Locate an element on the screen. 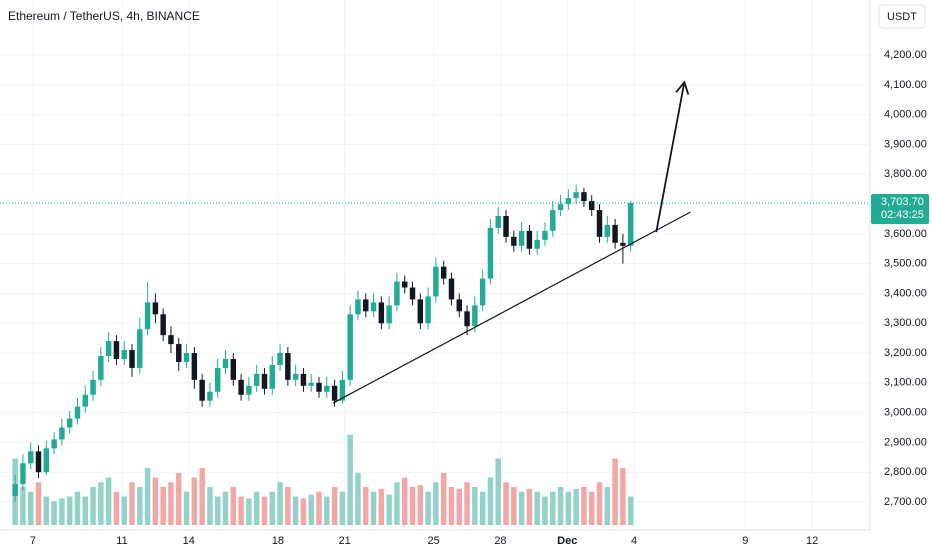 The height and width of the screenshot is (550, 932). x-tick-label: 7 is located at coordinates (33, 541).